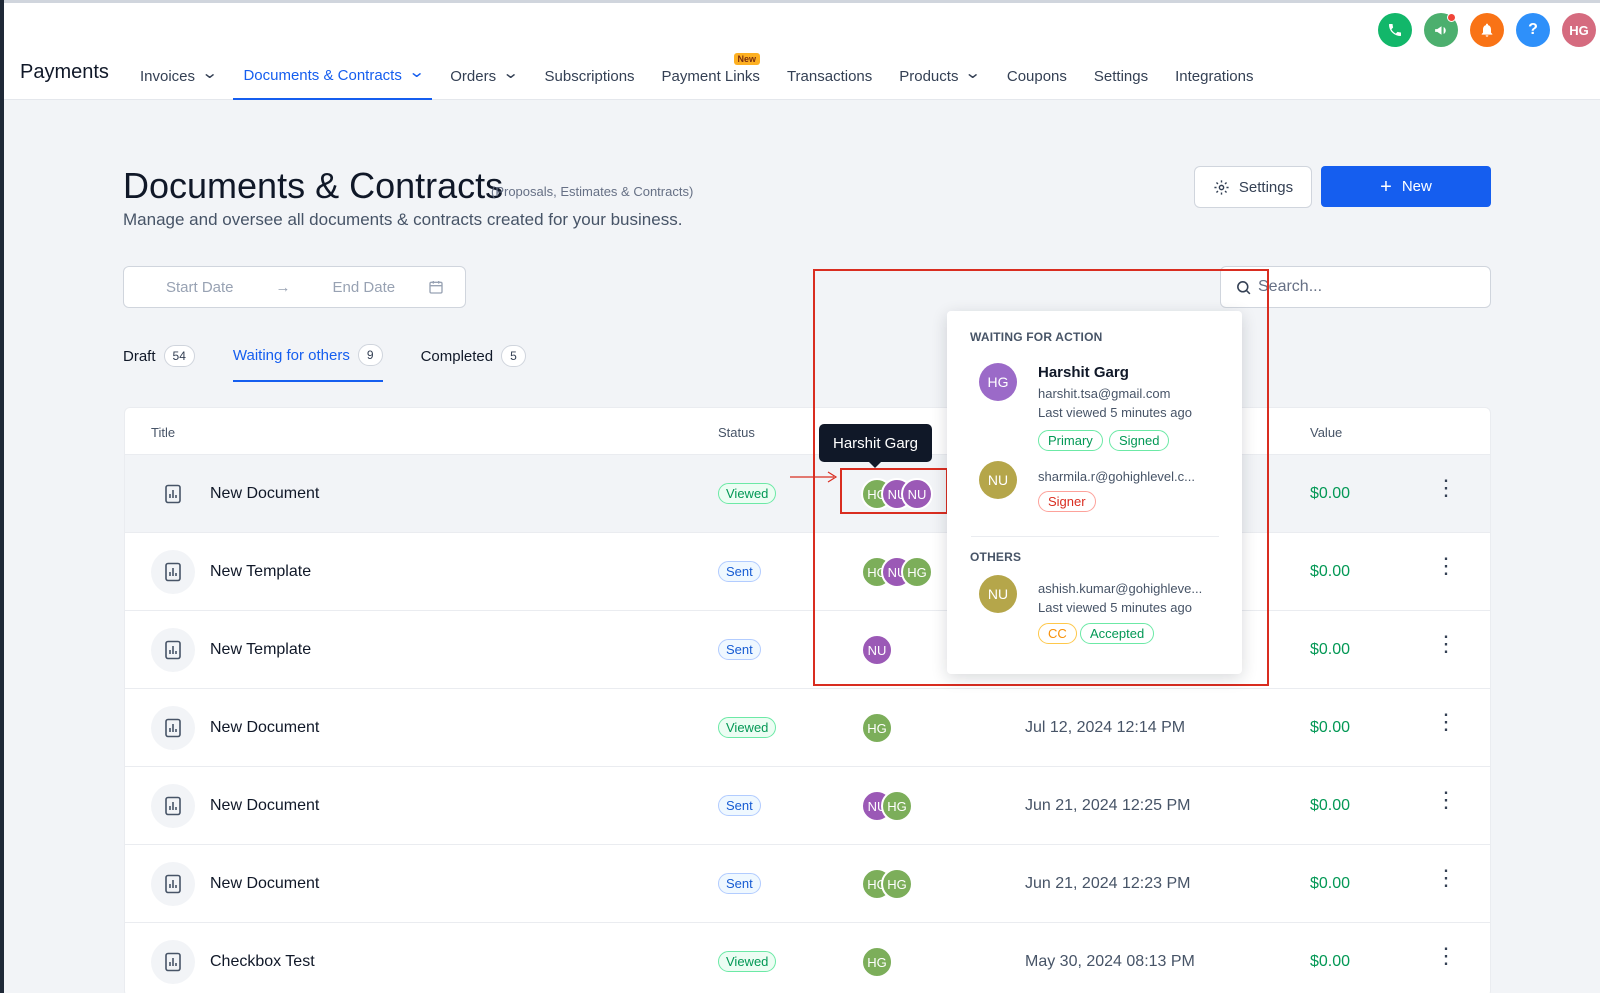 The height and width of the screenshot is (993, 1600). I want to click on nav-item-products: Products ⌄, so click(939, 82).